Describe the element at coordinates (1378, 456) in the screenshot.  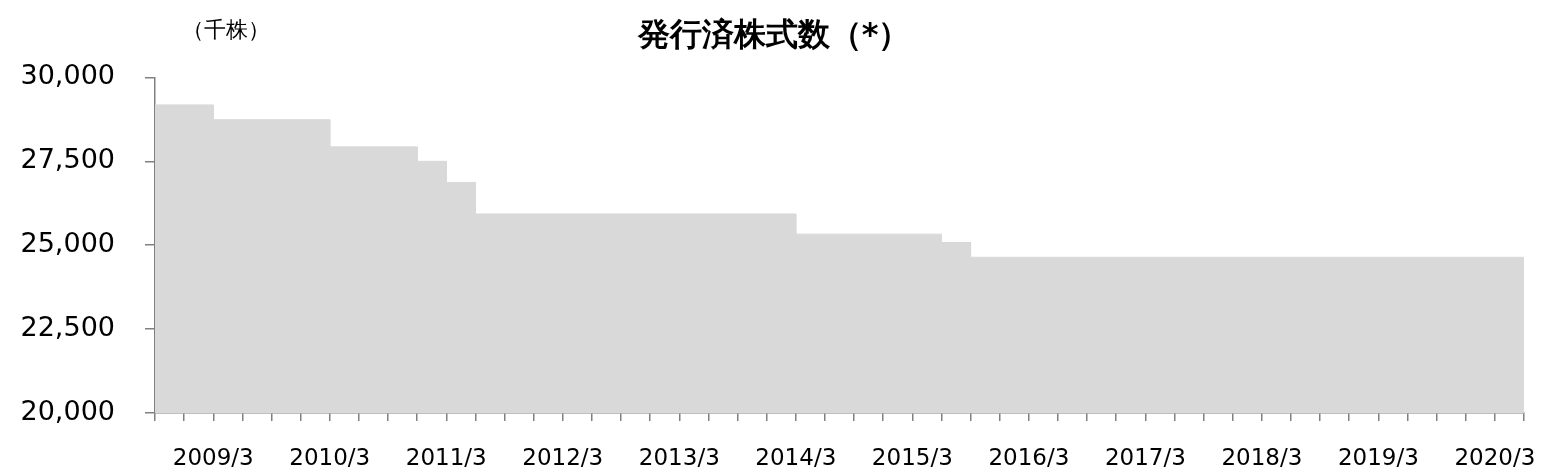
I see `x-tick-label: 2019/3` at that location.